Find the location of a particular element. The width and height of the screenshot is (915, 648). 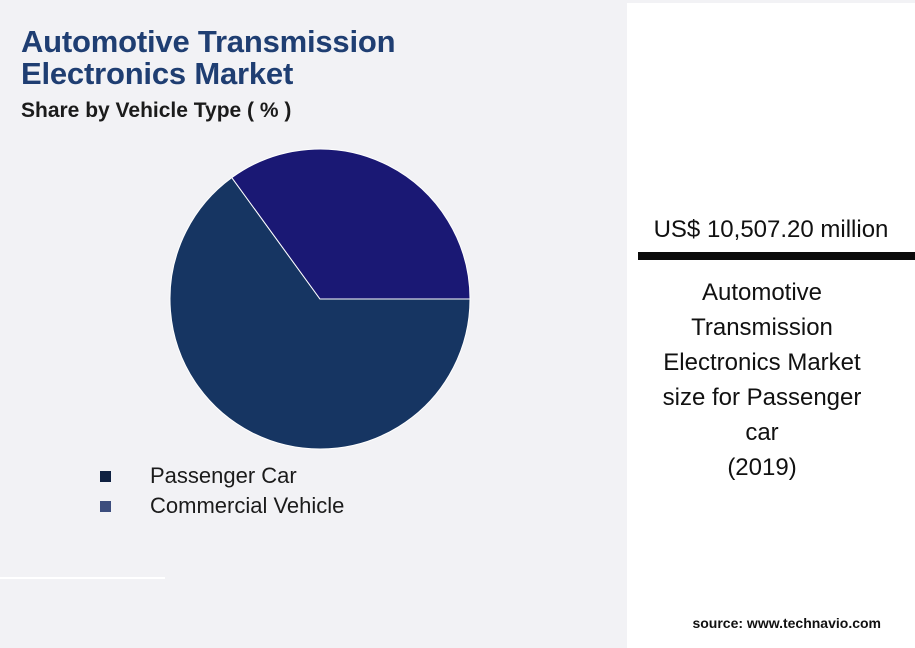

legend-item: Commercial Vehicle is located at coordinates (222, 506).